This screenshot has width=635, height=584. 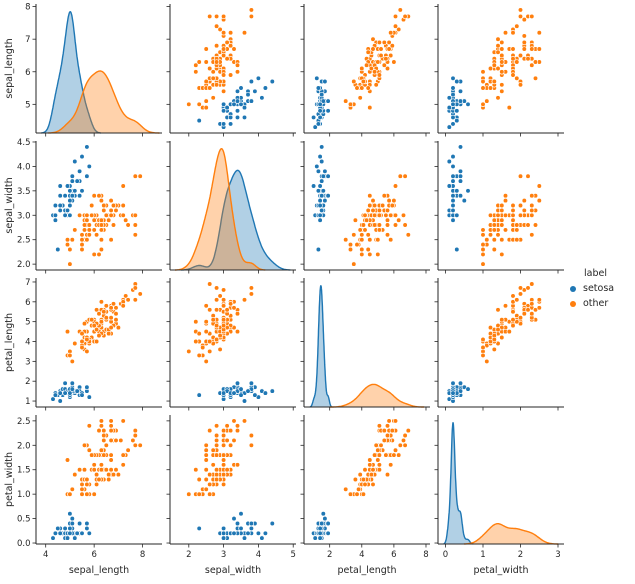 I want to click on panel-petal_length-vs-petal_width, so click(x=499, y=344).